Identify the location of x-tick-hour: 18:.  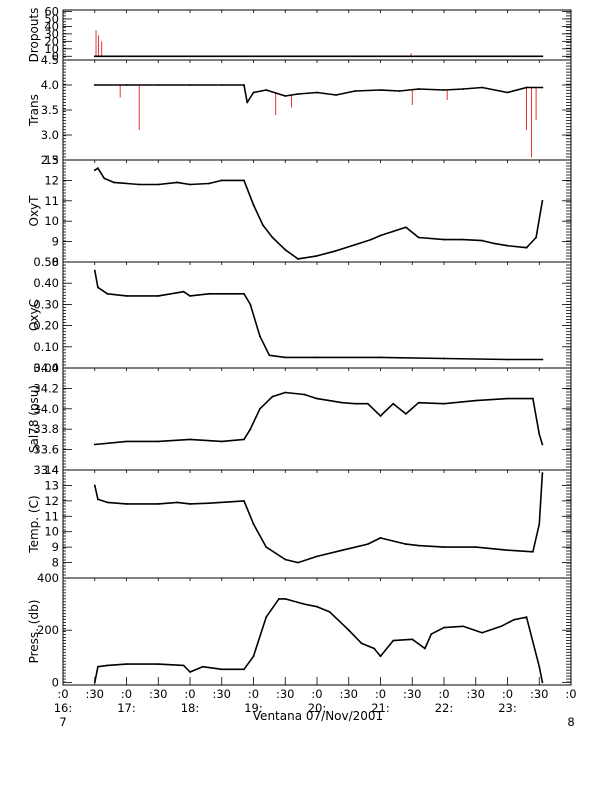
(190, 708).